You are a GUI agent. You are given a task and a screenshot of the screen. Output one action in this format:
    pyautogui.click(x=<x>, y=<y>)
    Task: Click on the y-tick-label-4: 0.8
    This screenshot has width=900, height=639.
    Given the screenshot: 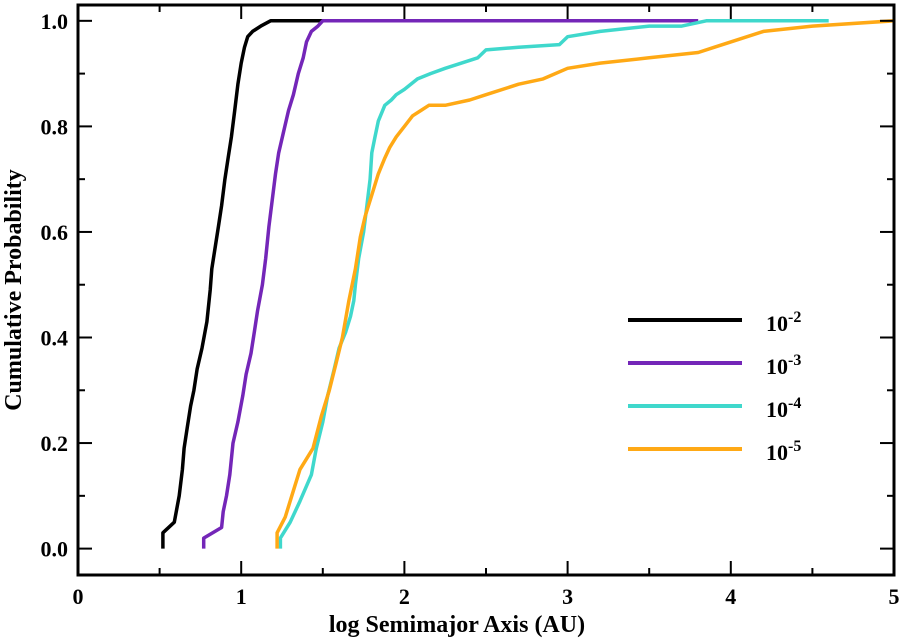 What is the action you would take?
    pyautogui.click(x=55, y=126)
    